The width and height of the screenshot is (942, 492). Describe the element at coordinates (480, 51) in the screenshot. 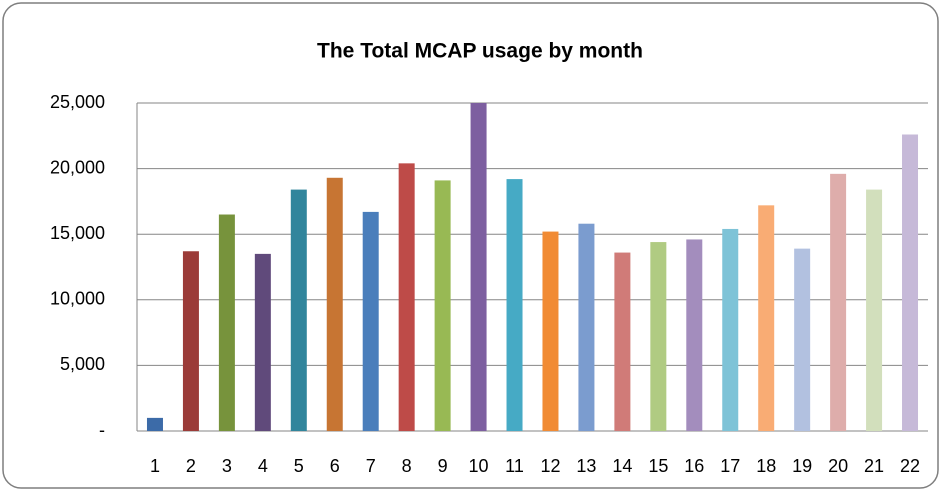

I see `chart-title: The Total MCAP usage by month` at that location.